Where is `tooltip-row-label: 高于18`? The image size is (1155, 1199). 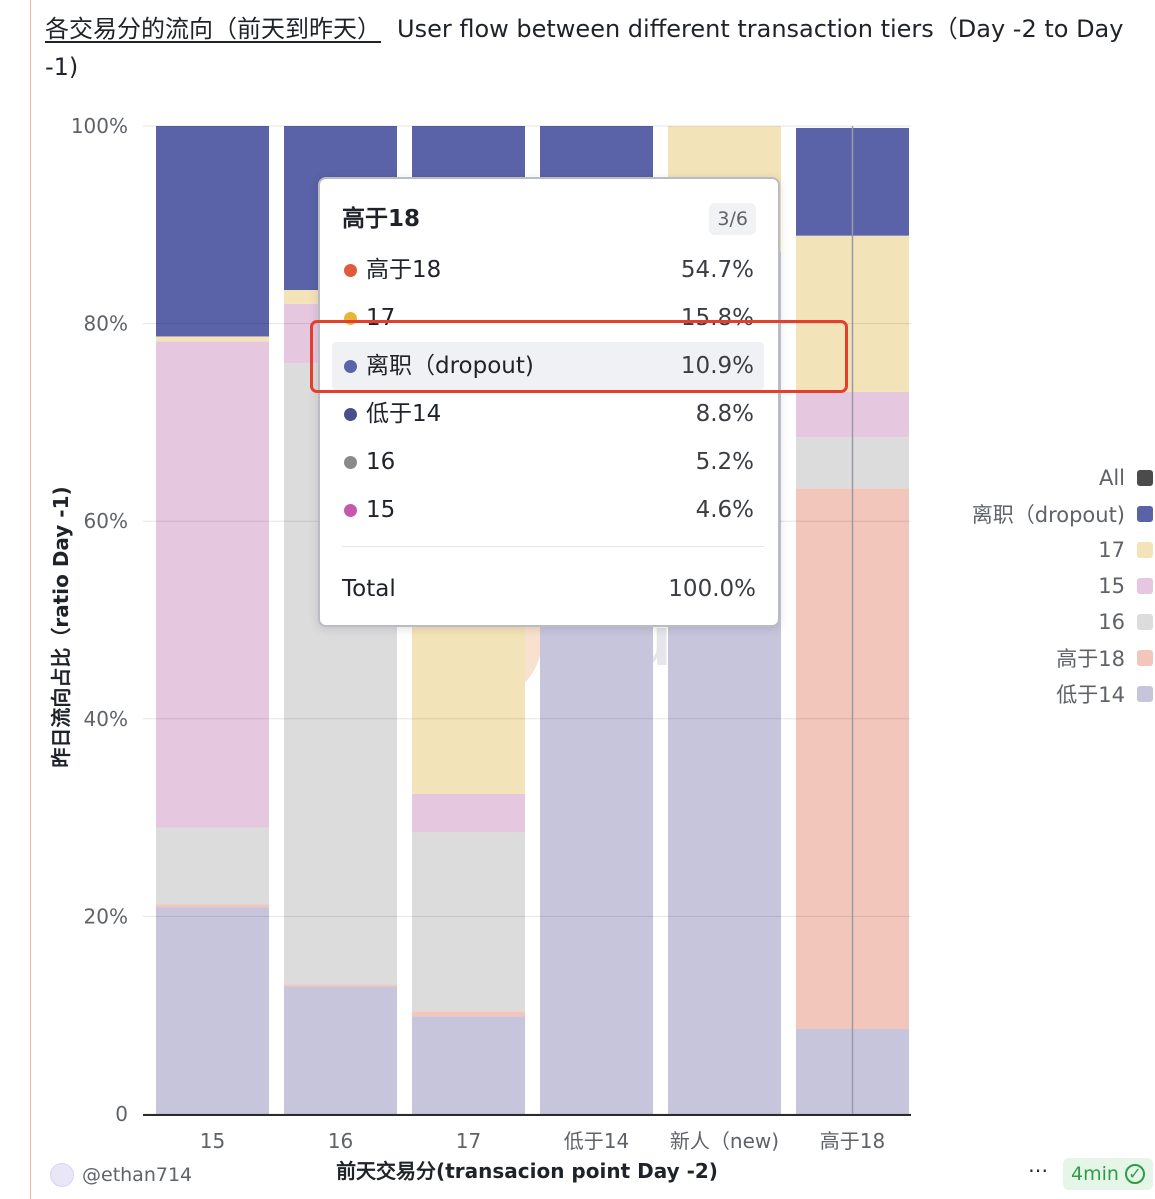 tooltip-row-label: 高于18 is located at coordinates (404, 270).